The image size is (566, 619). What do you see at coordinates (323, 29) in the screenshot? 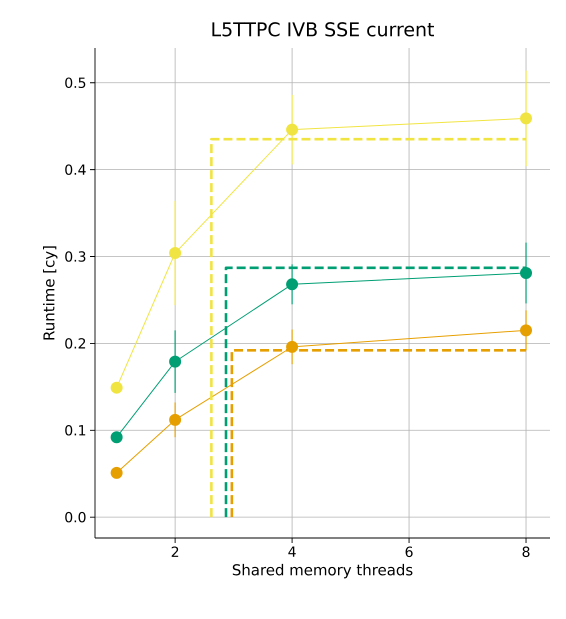
I see `chart-title: L5TTPC IVB SSE current` at bounding box center [323, 29].